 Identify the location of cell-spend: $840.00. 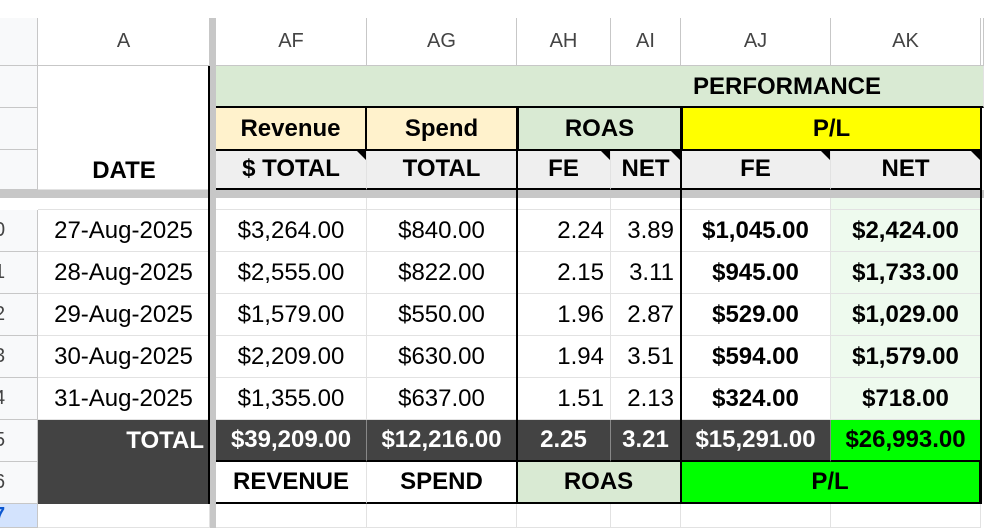
(442, 231).